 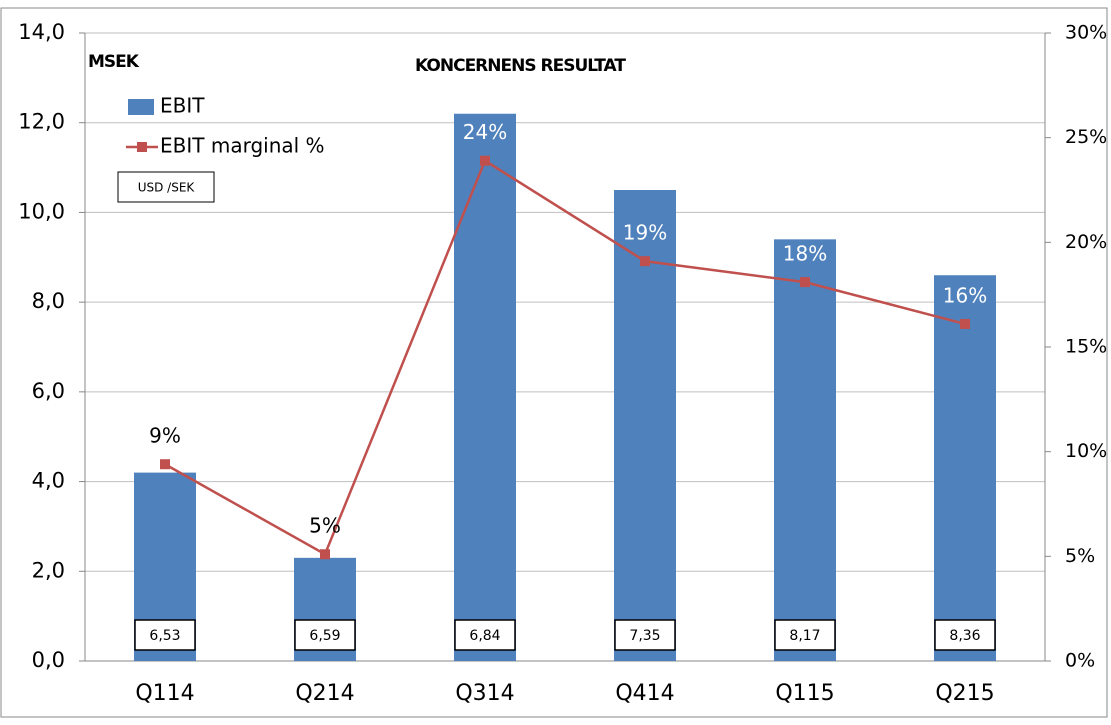 What do you see at coordinates (964, 693) in the screenshot?
I see `x-tick-label: Q215` at bounding box center [964, 693].